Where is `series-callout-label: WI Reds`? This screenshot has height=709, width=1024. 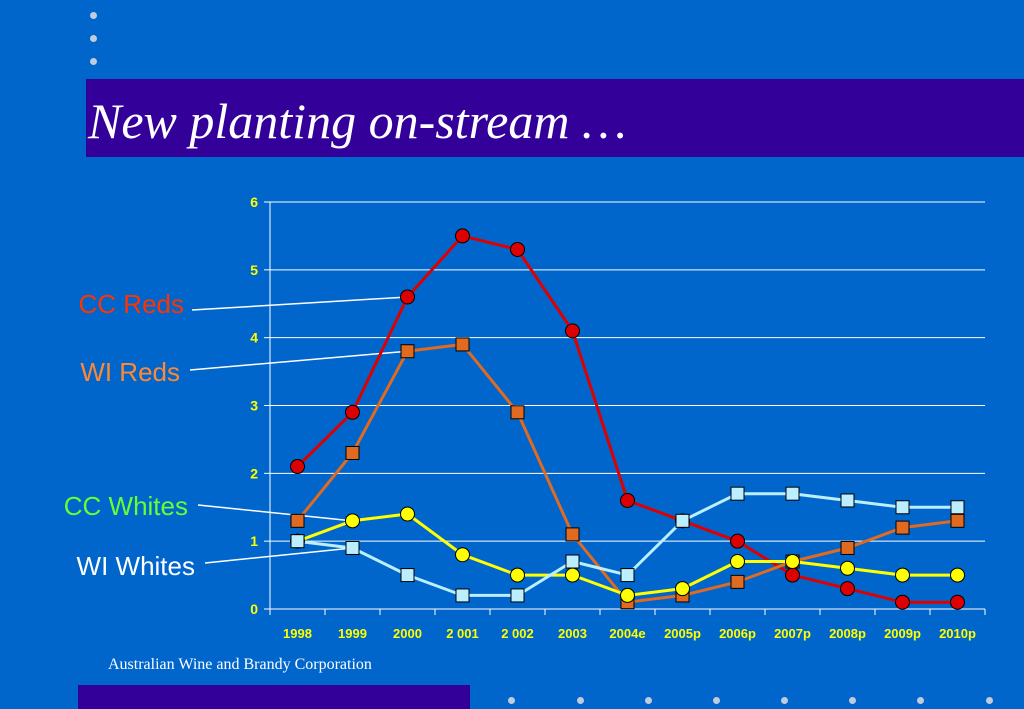 series-callout-label: WI Reds is located at coordinates (130, 372).